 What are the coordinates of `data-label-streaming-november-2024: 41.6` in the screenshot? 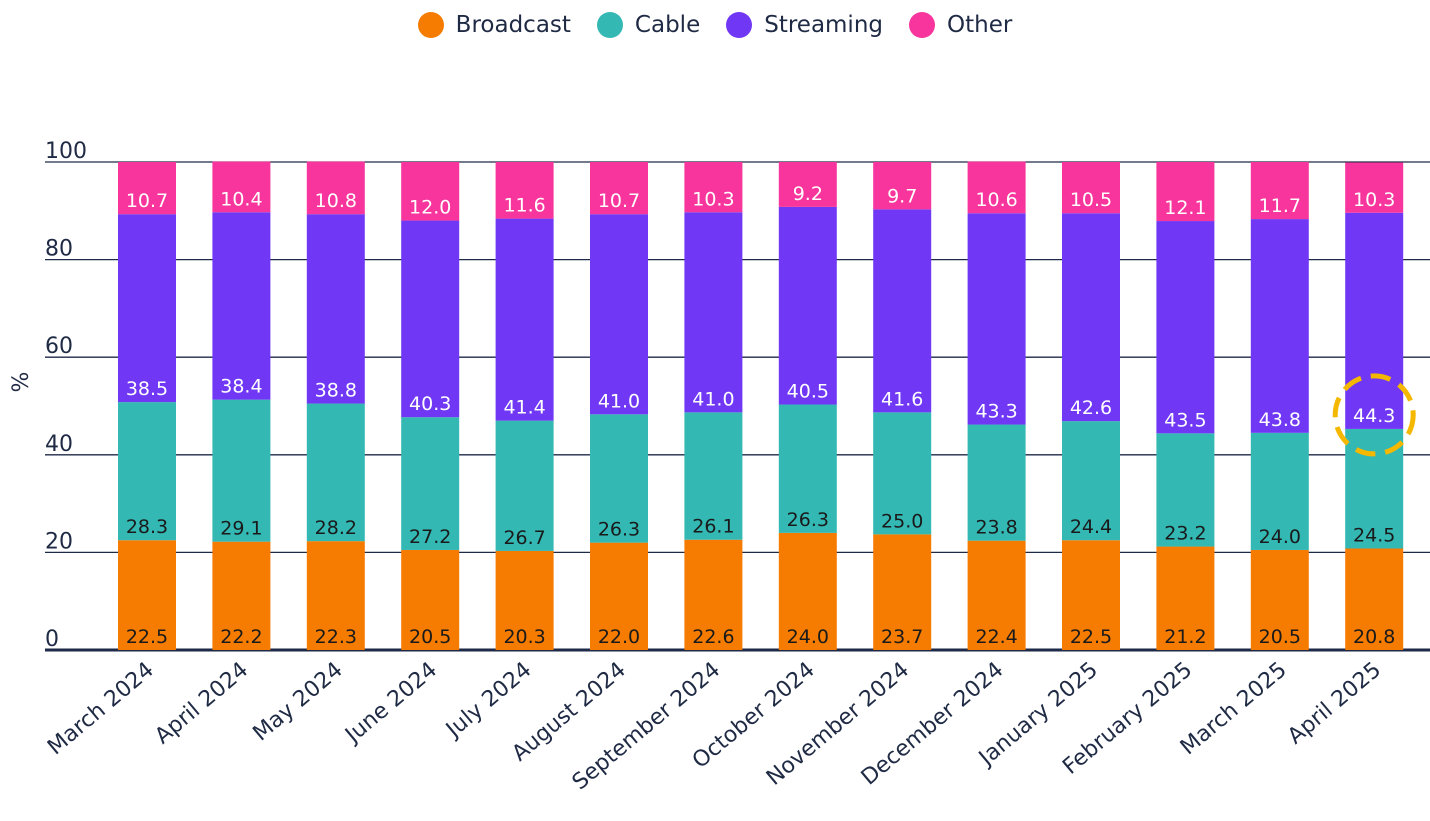 It's located at (902, 399).